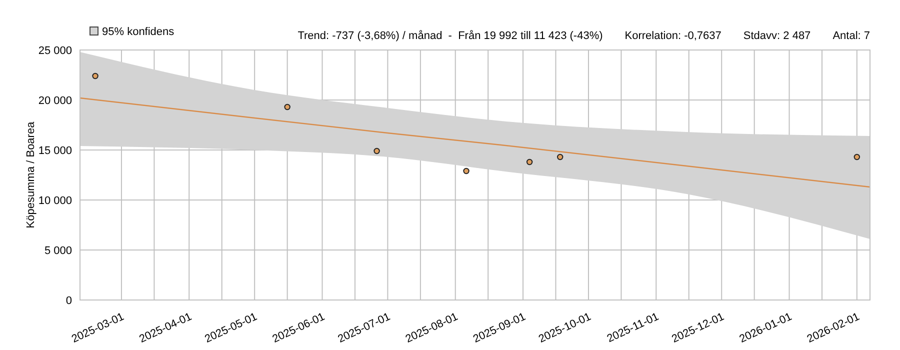  I want to click on y-tick-label: 15 000, so click(55, 150).